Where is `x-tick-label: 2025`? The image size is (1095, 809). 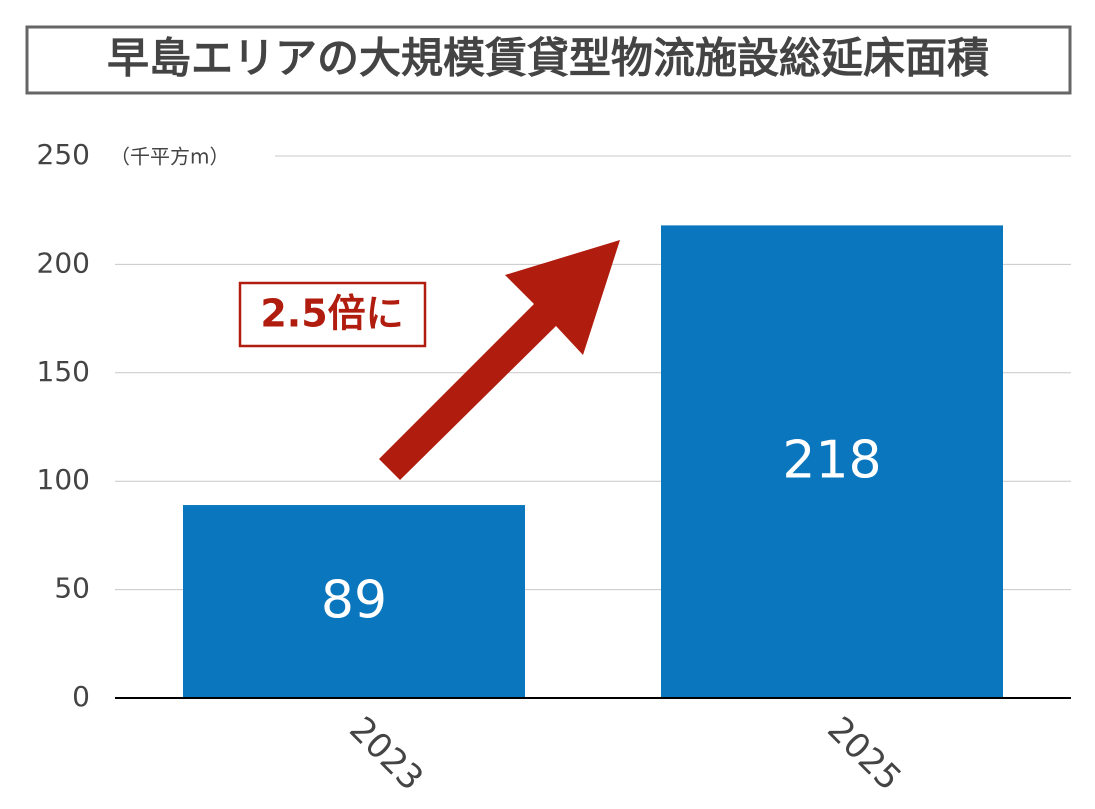 x-tick-label: 2025 is located at coordinates (863, 753).